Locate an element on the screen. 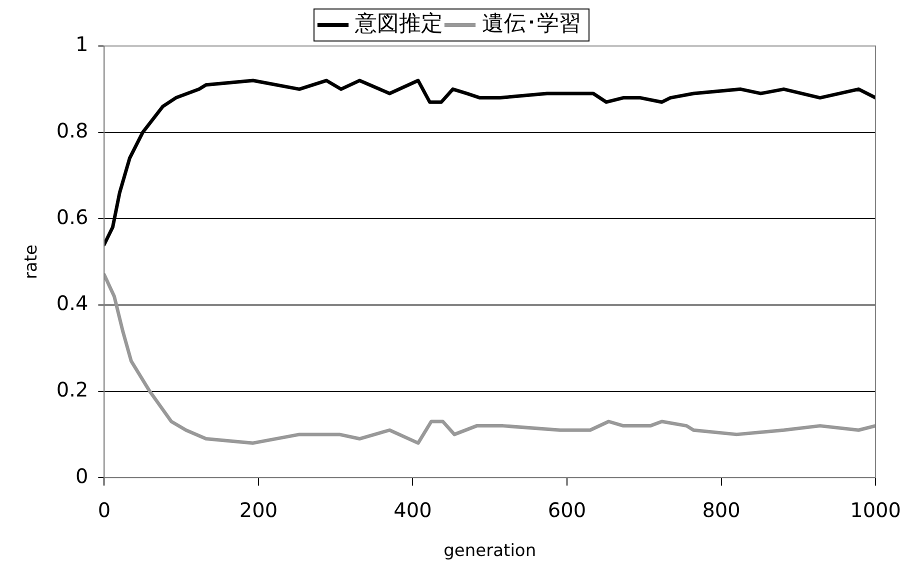 This screenshot has height=579, width=923. y-tick-label: 0 is located at coordinates (81, 476).